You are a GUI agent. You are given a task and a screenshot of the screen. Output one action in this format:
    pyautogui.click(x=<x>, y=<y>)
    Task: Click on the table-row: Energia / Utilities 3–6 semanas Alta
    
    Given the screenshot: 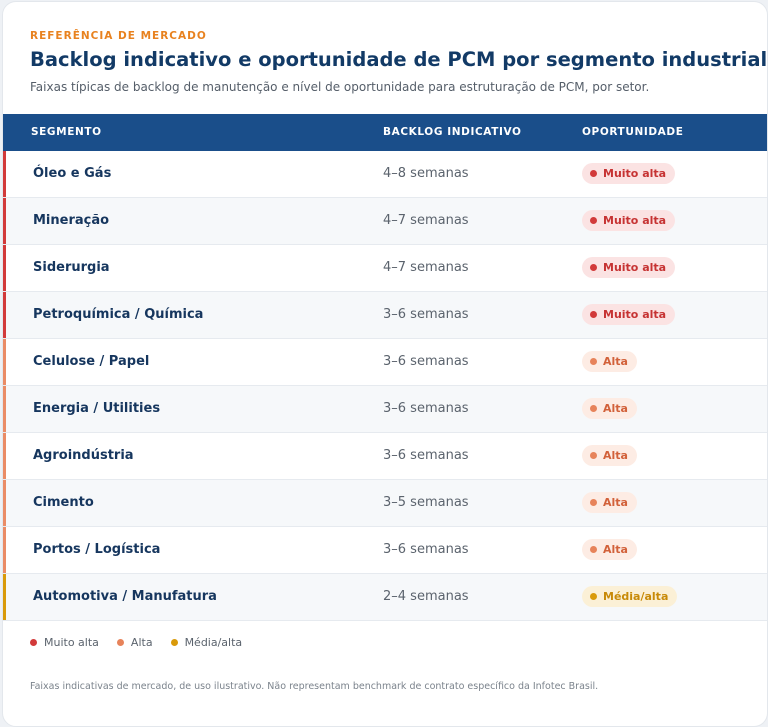 What is the action you would take?
    pyautogui.click(x=385, y=409)
    